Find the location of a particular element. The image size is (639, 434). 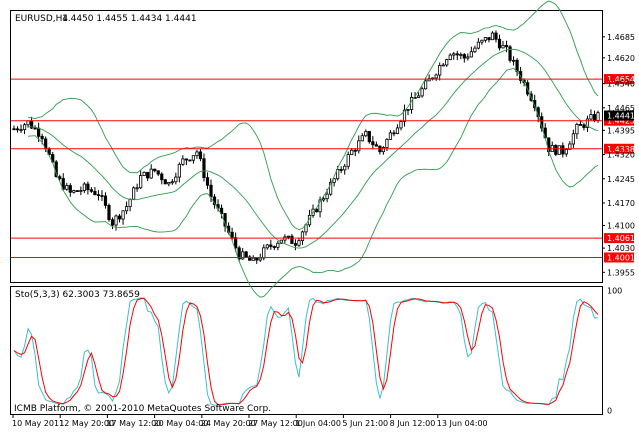

level-badge-label: 1.4425 is located at coordinates (621, 121).